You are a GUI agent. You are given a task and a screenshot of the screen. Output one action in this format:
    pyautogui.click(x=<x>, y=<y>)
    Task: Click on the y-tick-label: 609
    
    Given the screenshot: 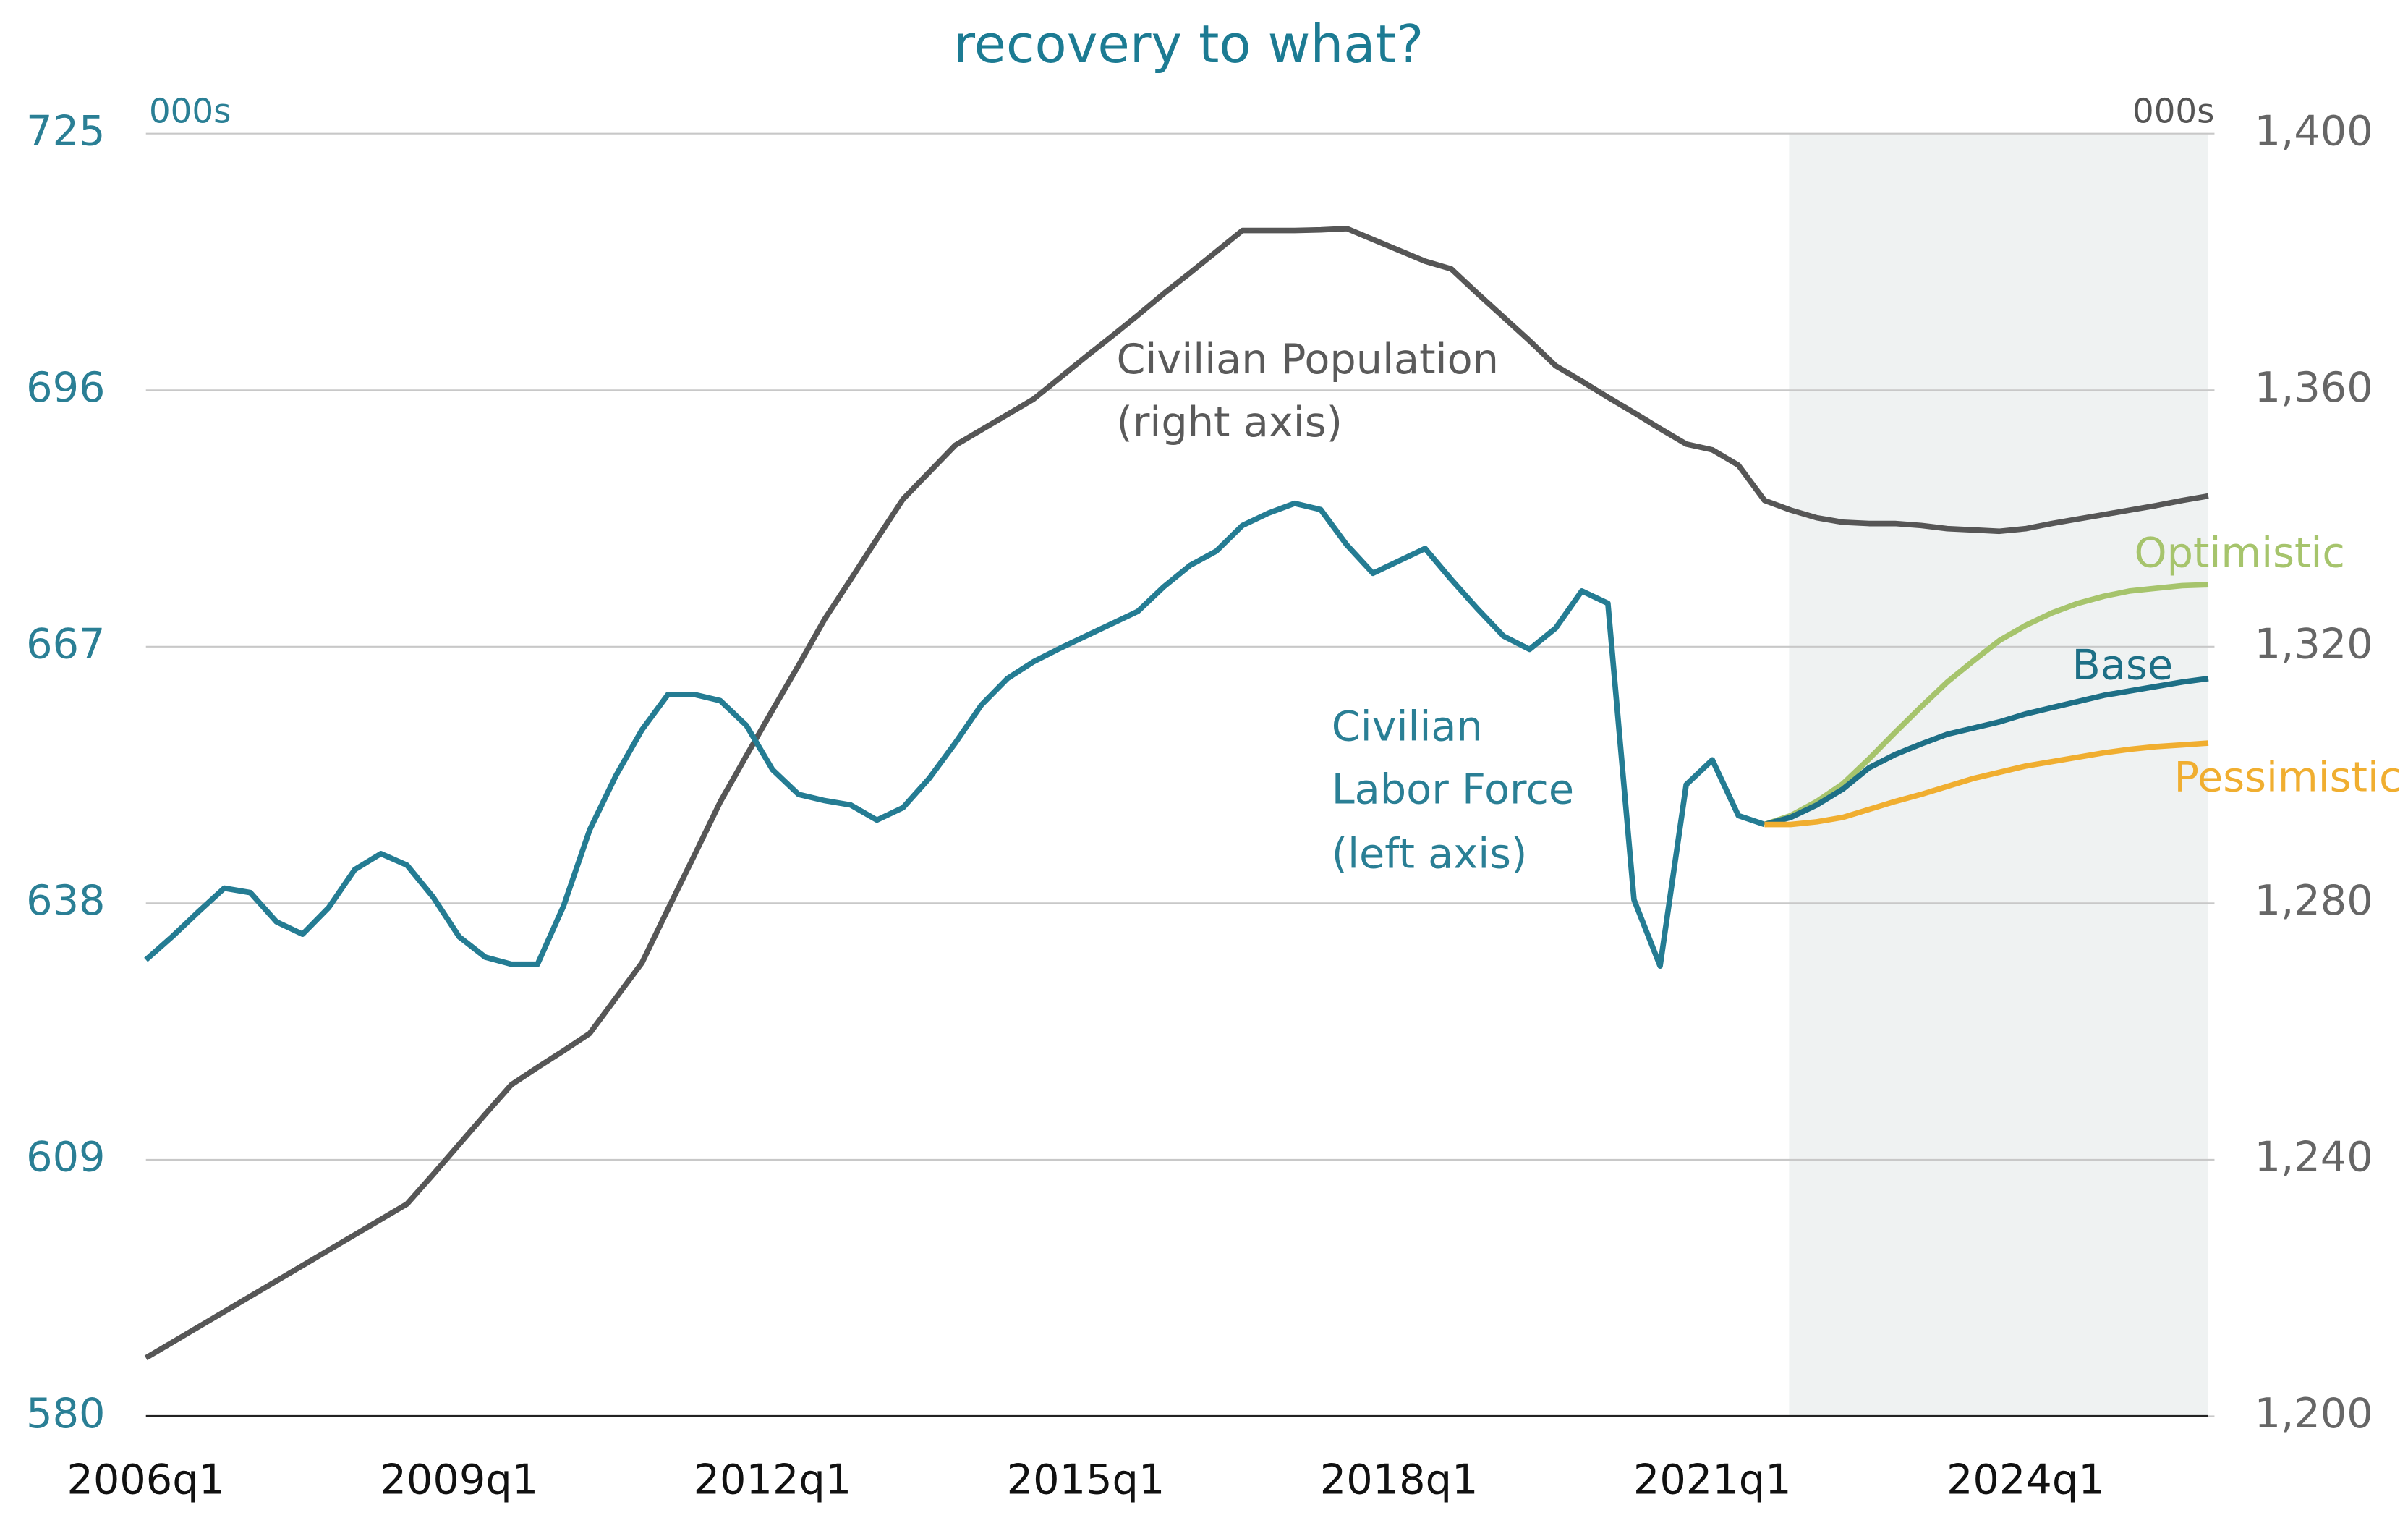 What is the action you would take?
    pyautogui.click(x=65, y=1157)
    